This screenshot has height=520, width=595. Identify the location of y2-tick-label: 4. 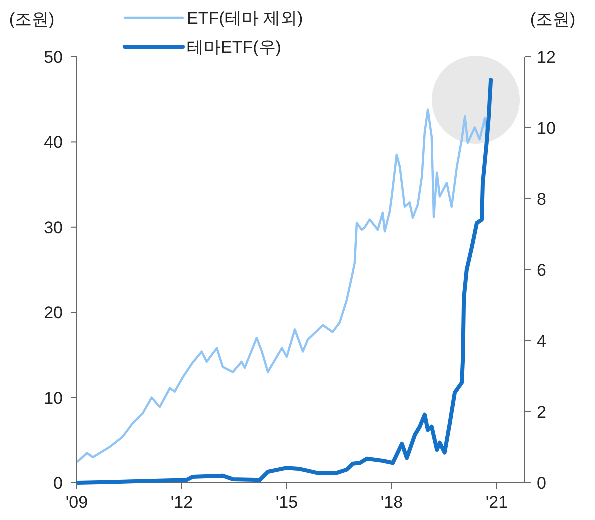
(541, 341).